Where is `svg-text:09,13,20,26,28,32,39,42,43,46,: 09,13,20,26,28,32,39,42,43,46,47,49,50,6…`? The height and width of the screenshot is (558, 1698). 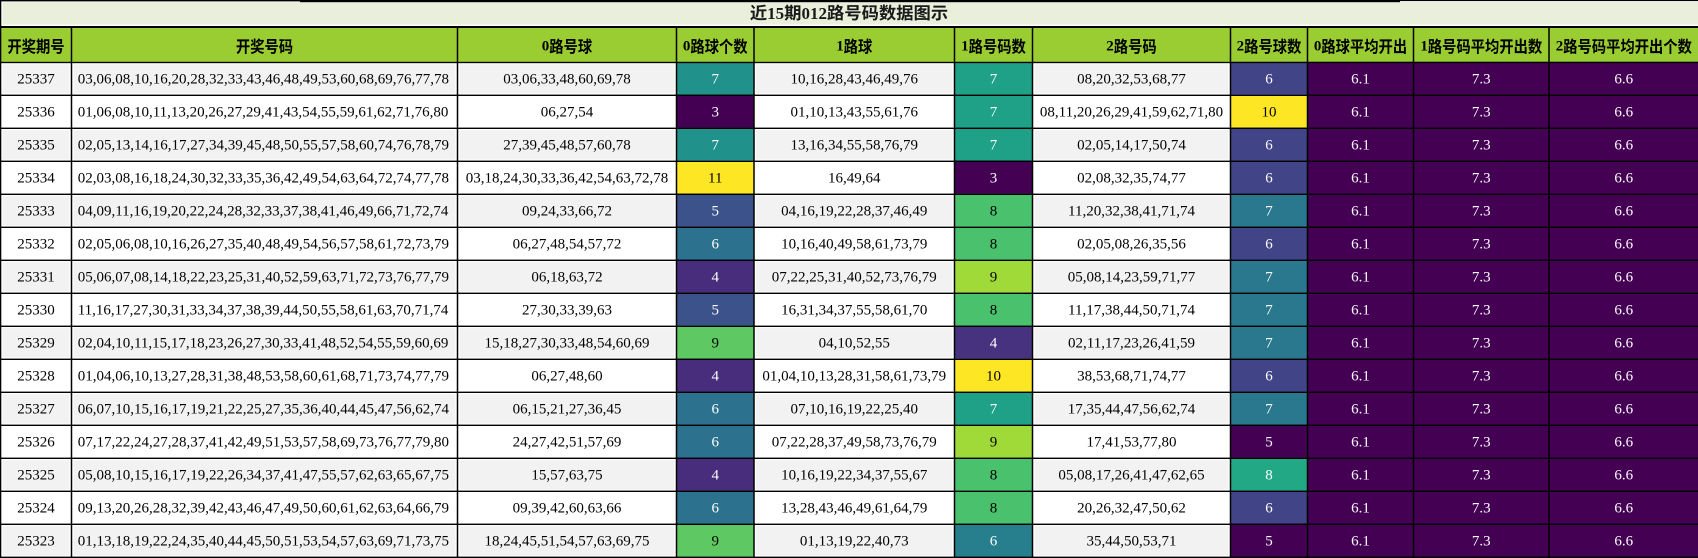
svg-text:09,13,20,26,28,32,39,42,43,46,: 09,13,20,26,28,32,39,42,43,46,47,49,50,6… is located at coordinates (263, 509).